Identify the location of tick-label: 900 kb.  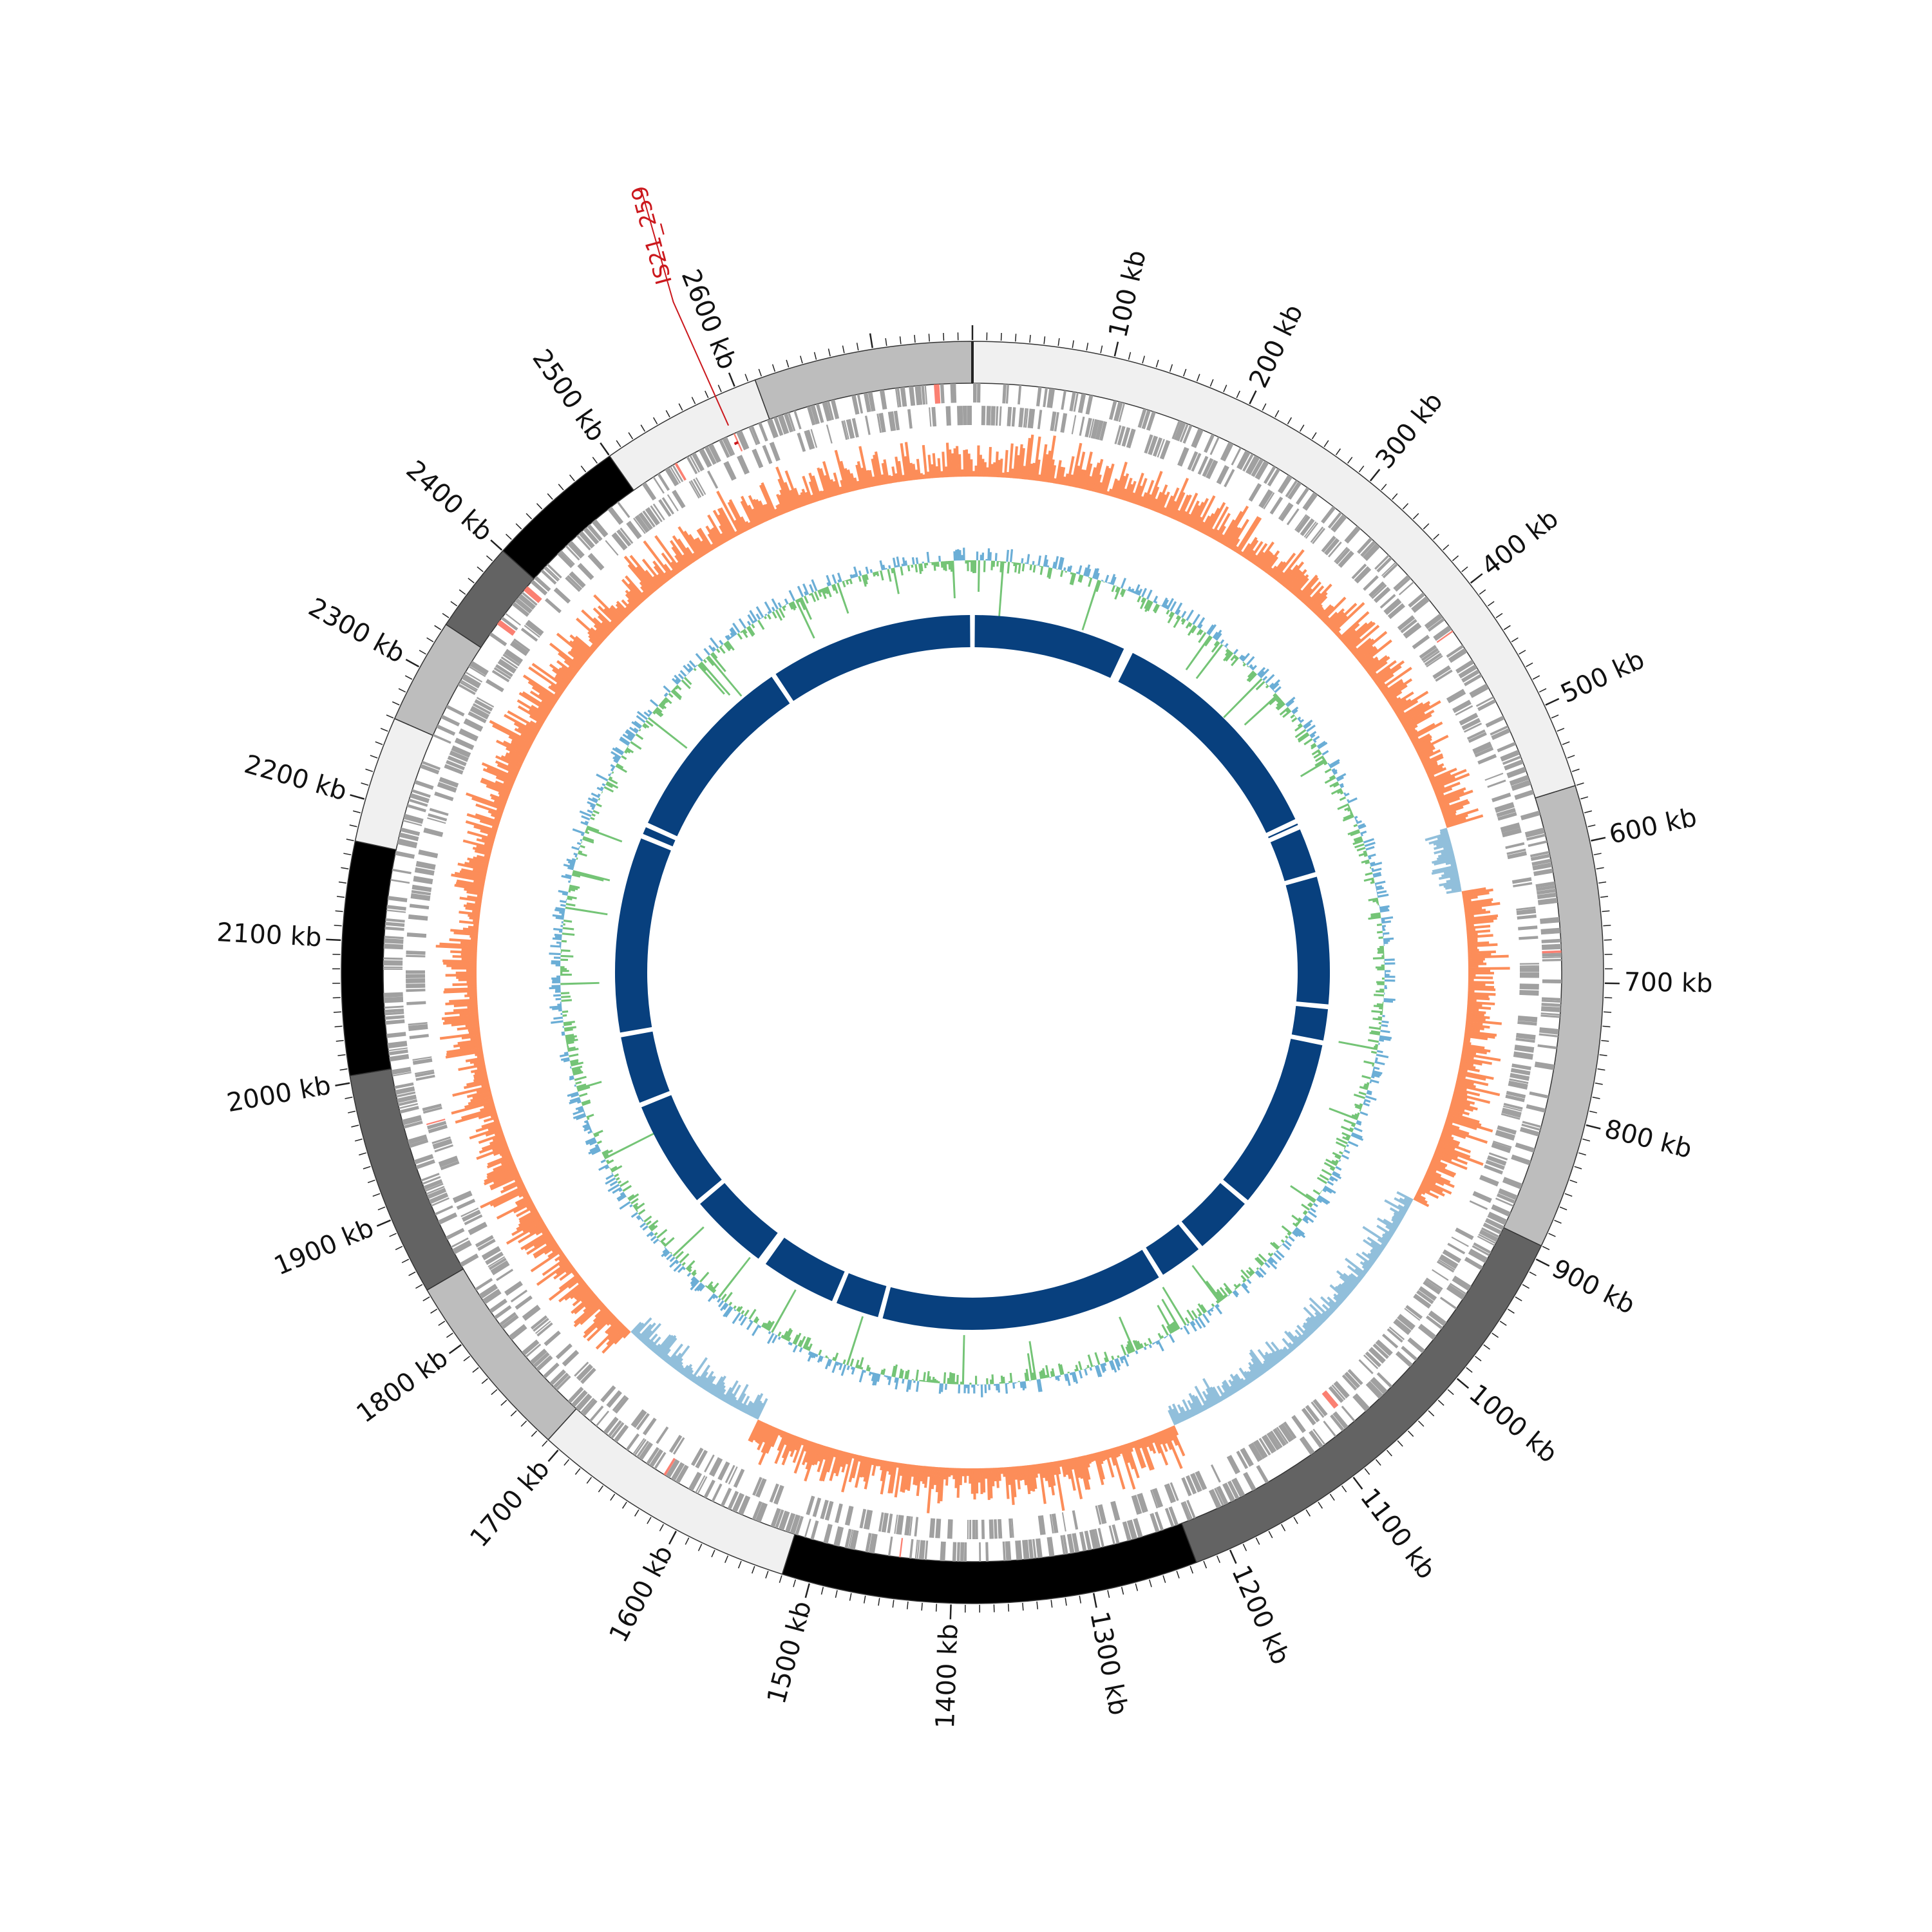
(1593, 1287).